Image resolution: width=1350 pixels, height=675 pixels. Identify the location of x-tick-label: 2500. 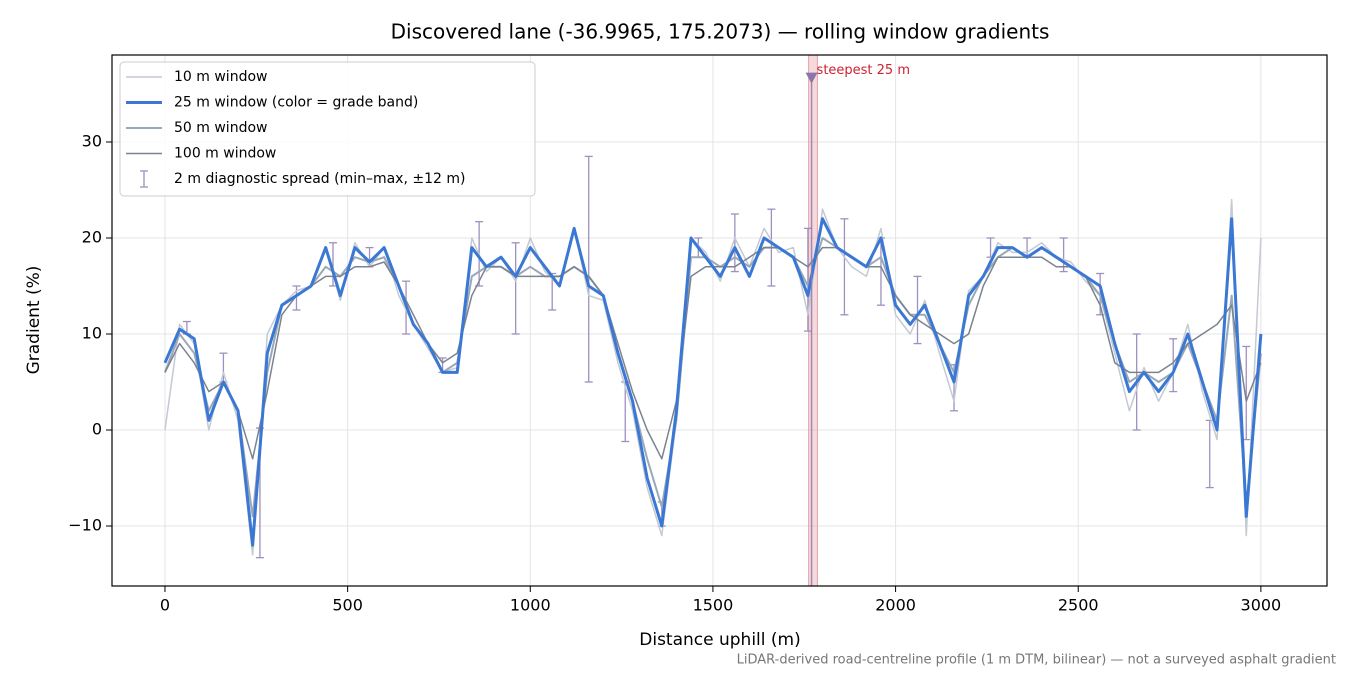
(1078, 605).